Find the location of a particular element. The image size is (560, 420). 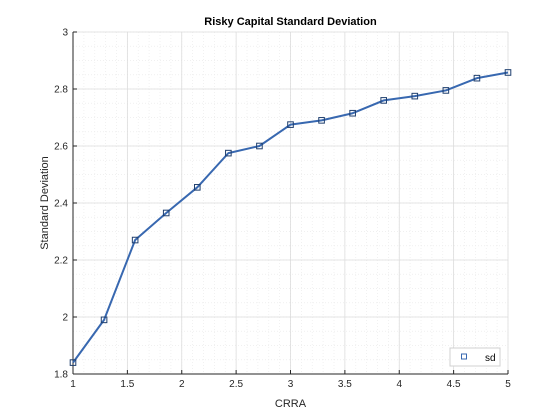

y-tick-label: 2.6 is located at coordinates (61, 147).